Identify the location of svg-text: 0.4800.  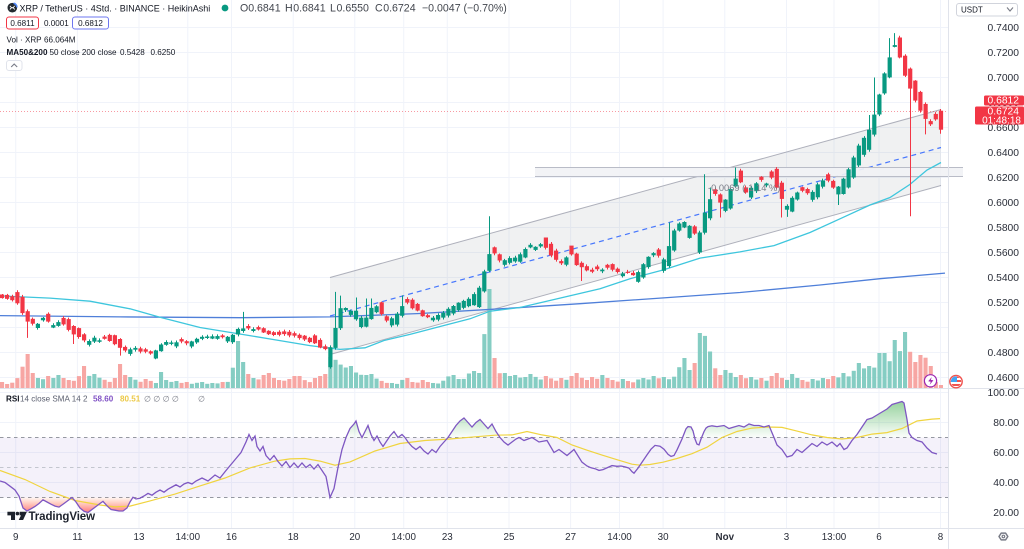
(1004, 353).